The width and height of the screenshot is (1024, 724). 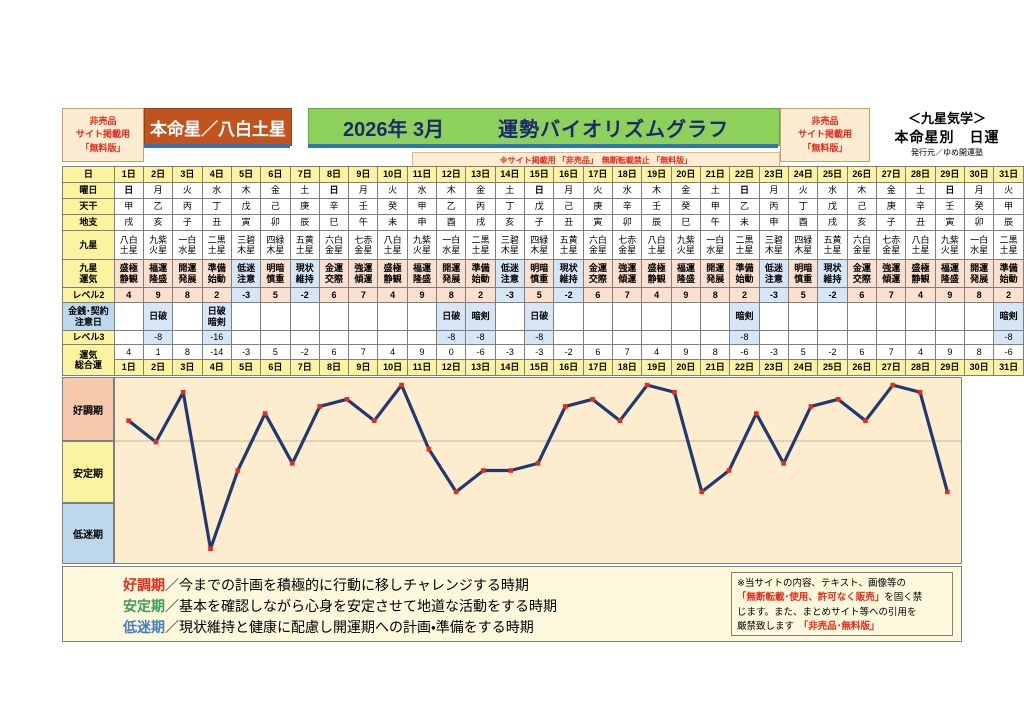 I want to click on day-footer-5: 5日, so click(x=246, y=367).